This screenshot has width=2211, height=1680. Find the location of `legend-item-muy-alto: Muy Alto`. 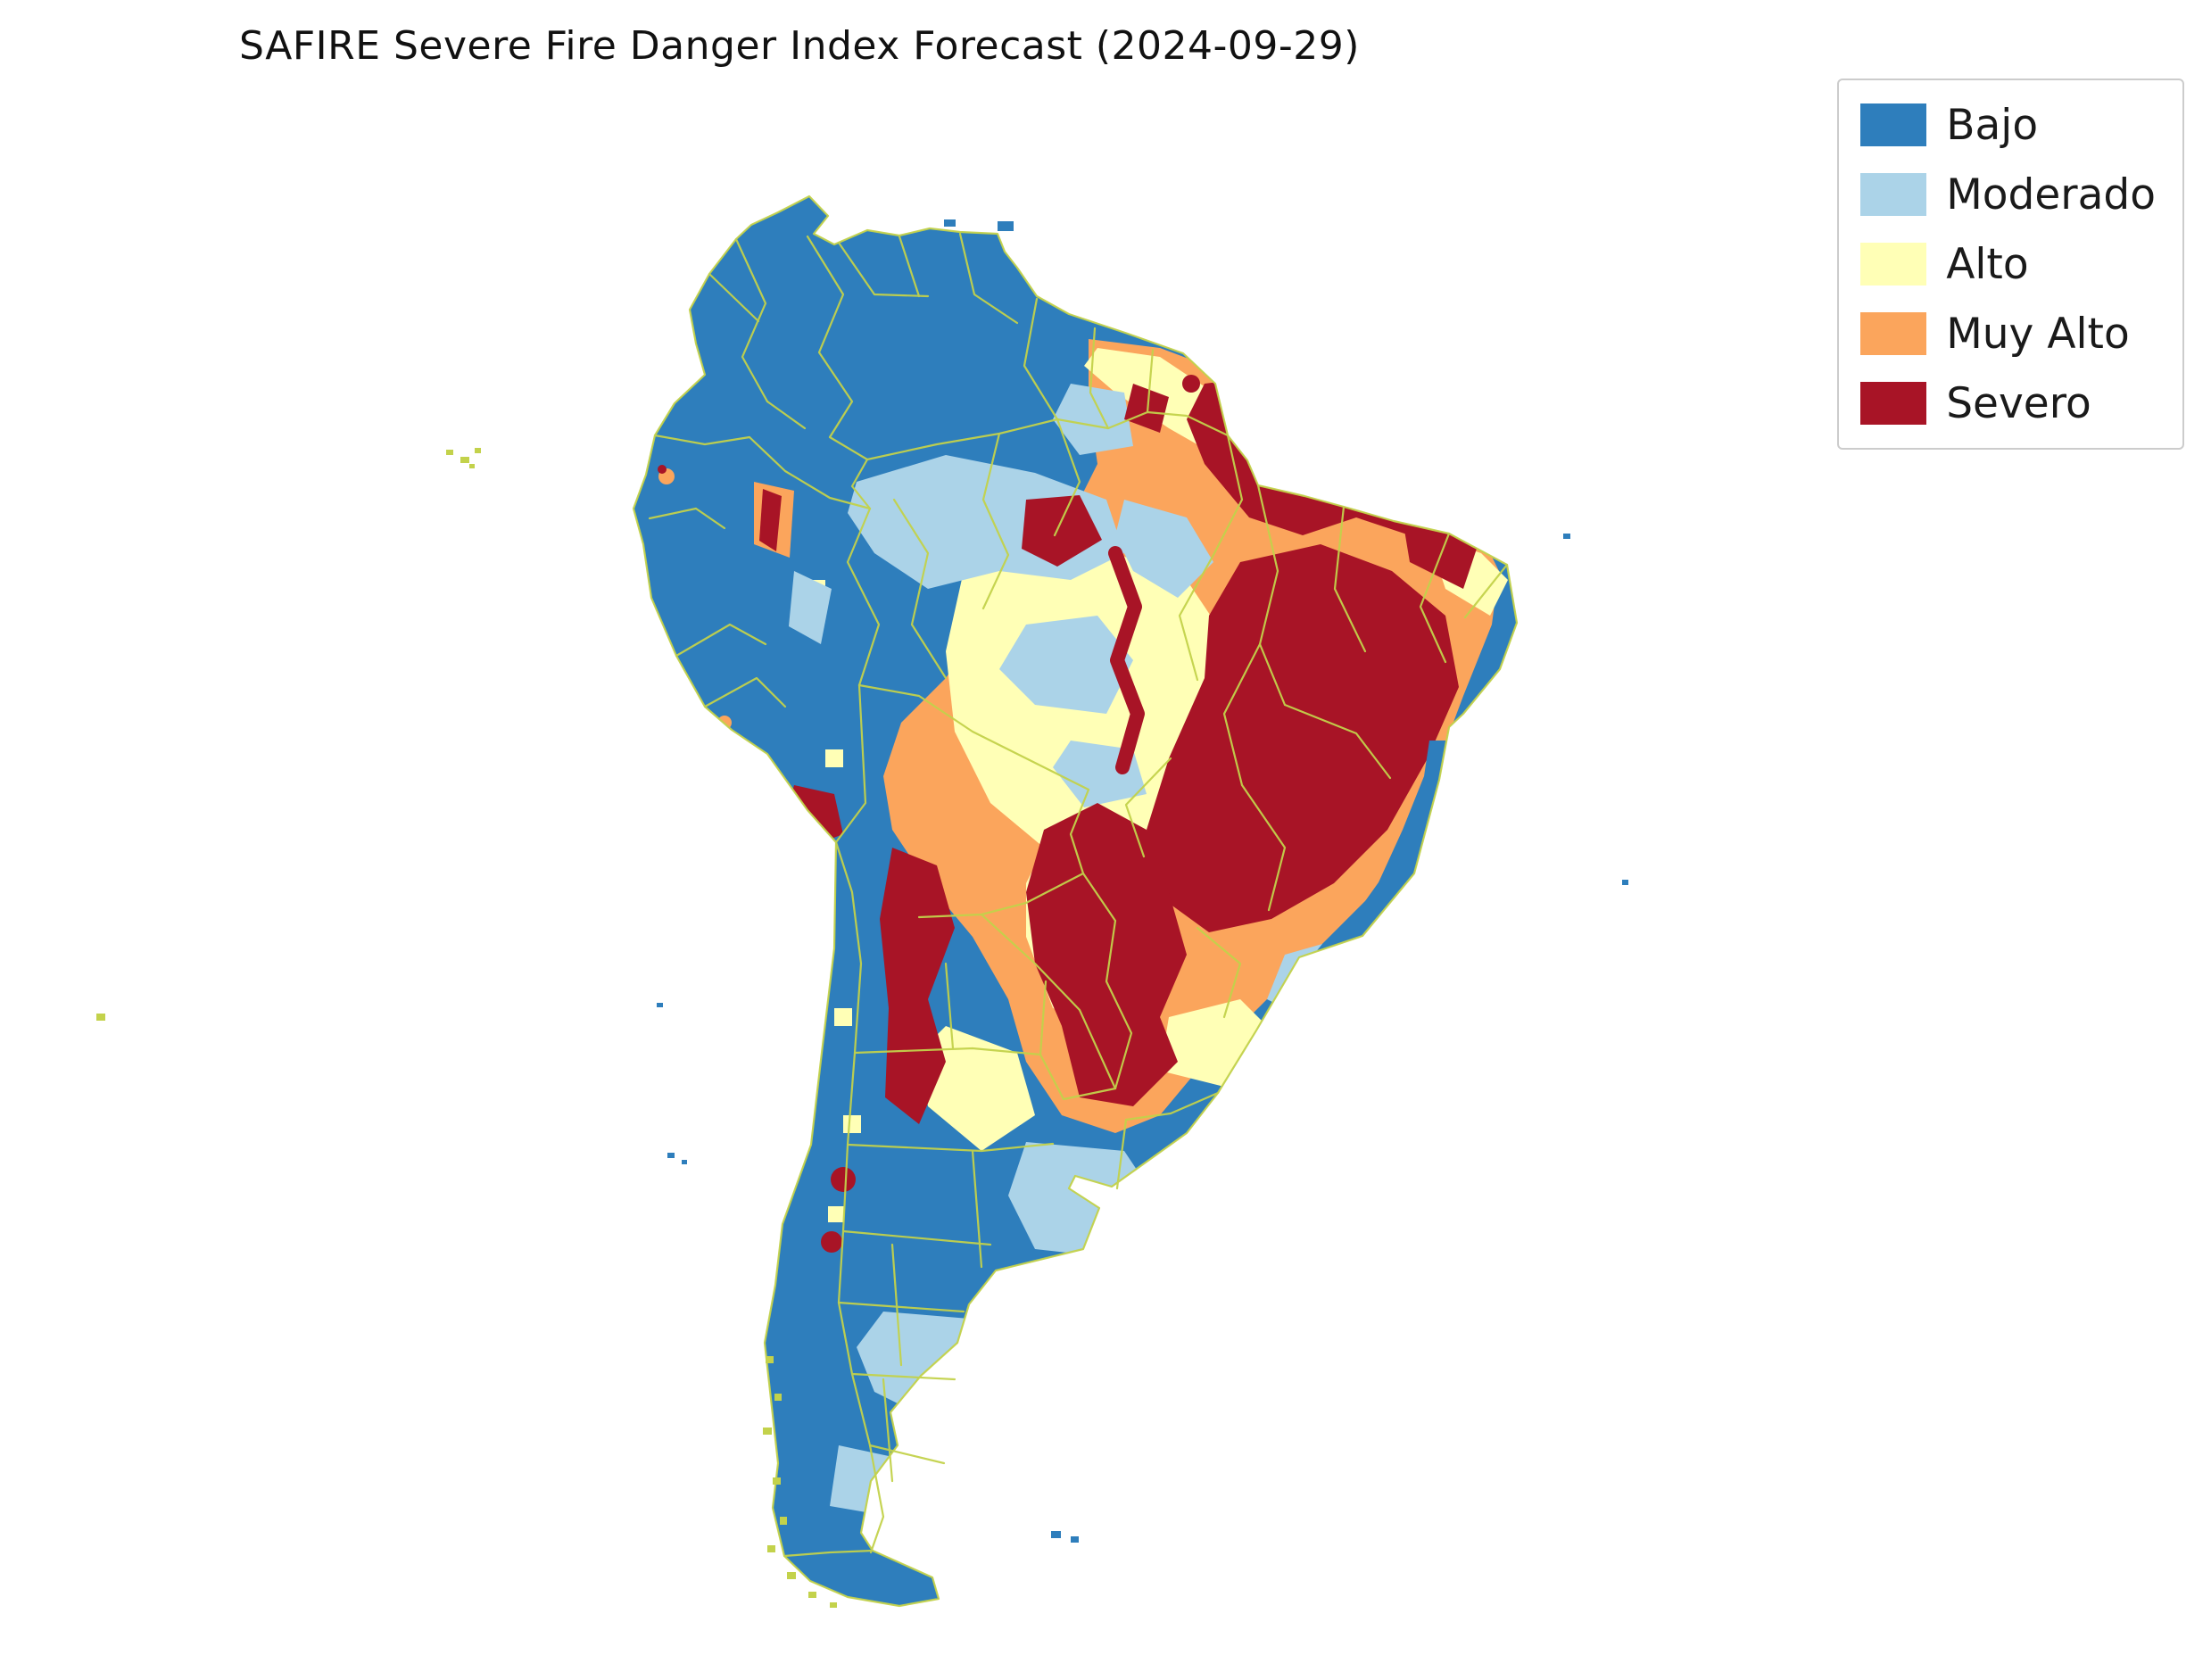

legend-item-muy-alto: Muy Alto is located at coordinates (2008, 333).